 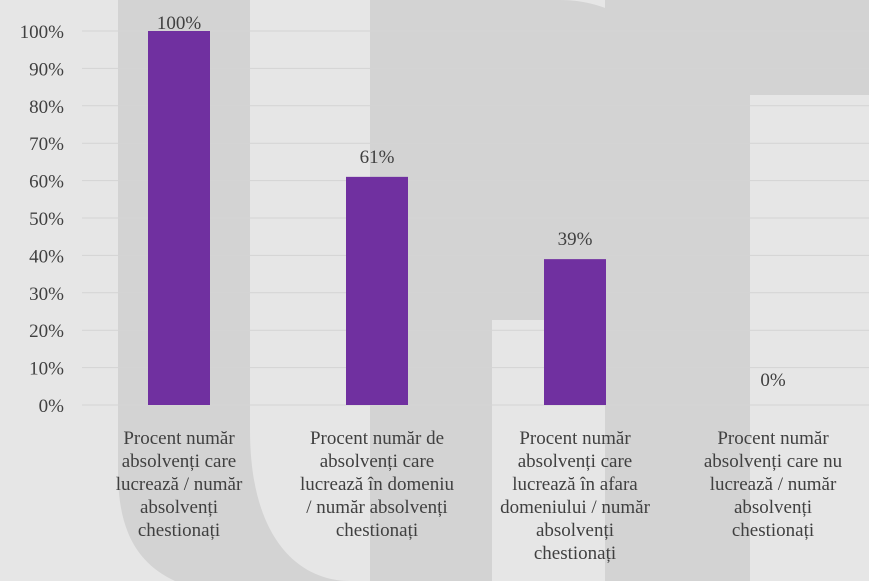 I want to click on data-label: 39%, so click(x=575, y=239).